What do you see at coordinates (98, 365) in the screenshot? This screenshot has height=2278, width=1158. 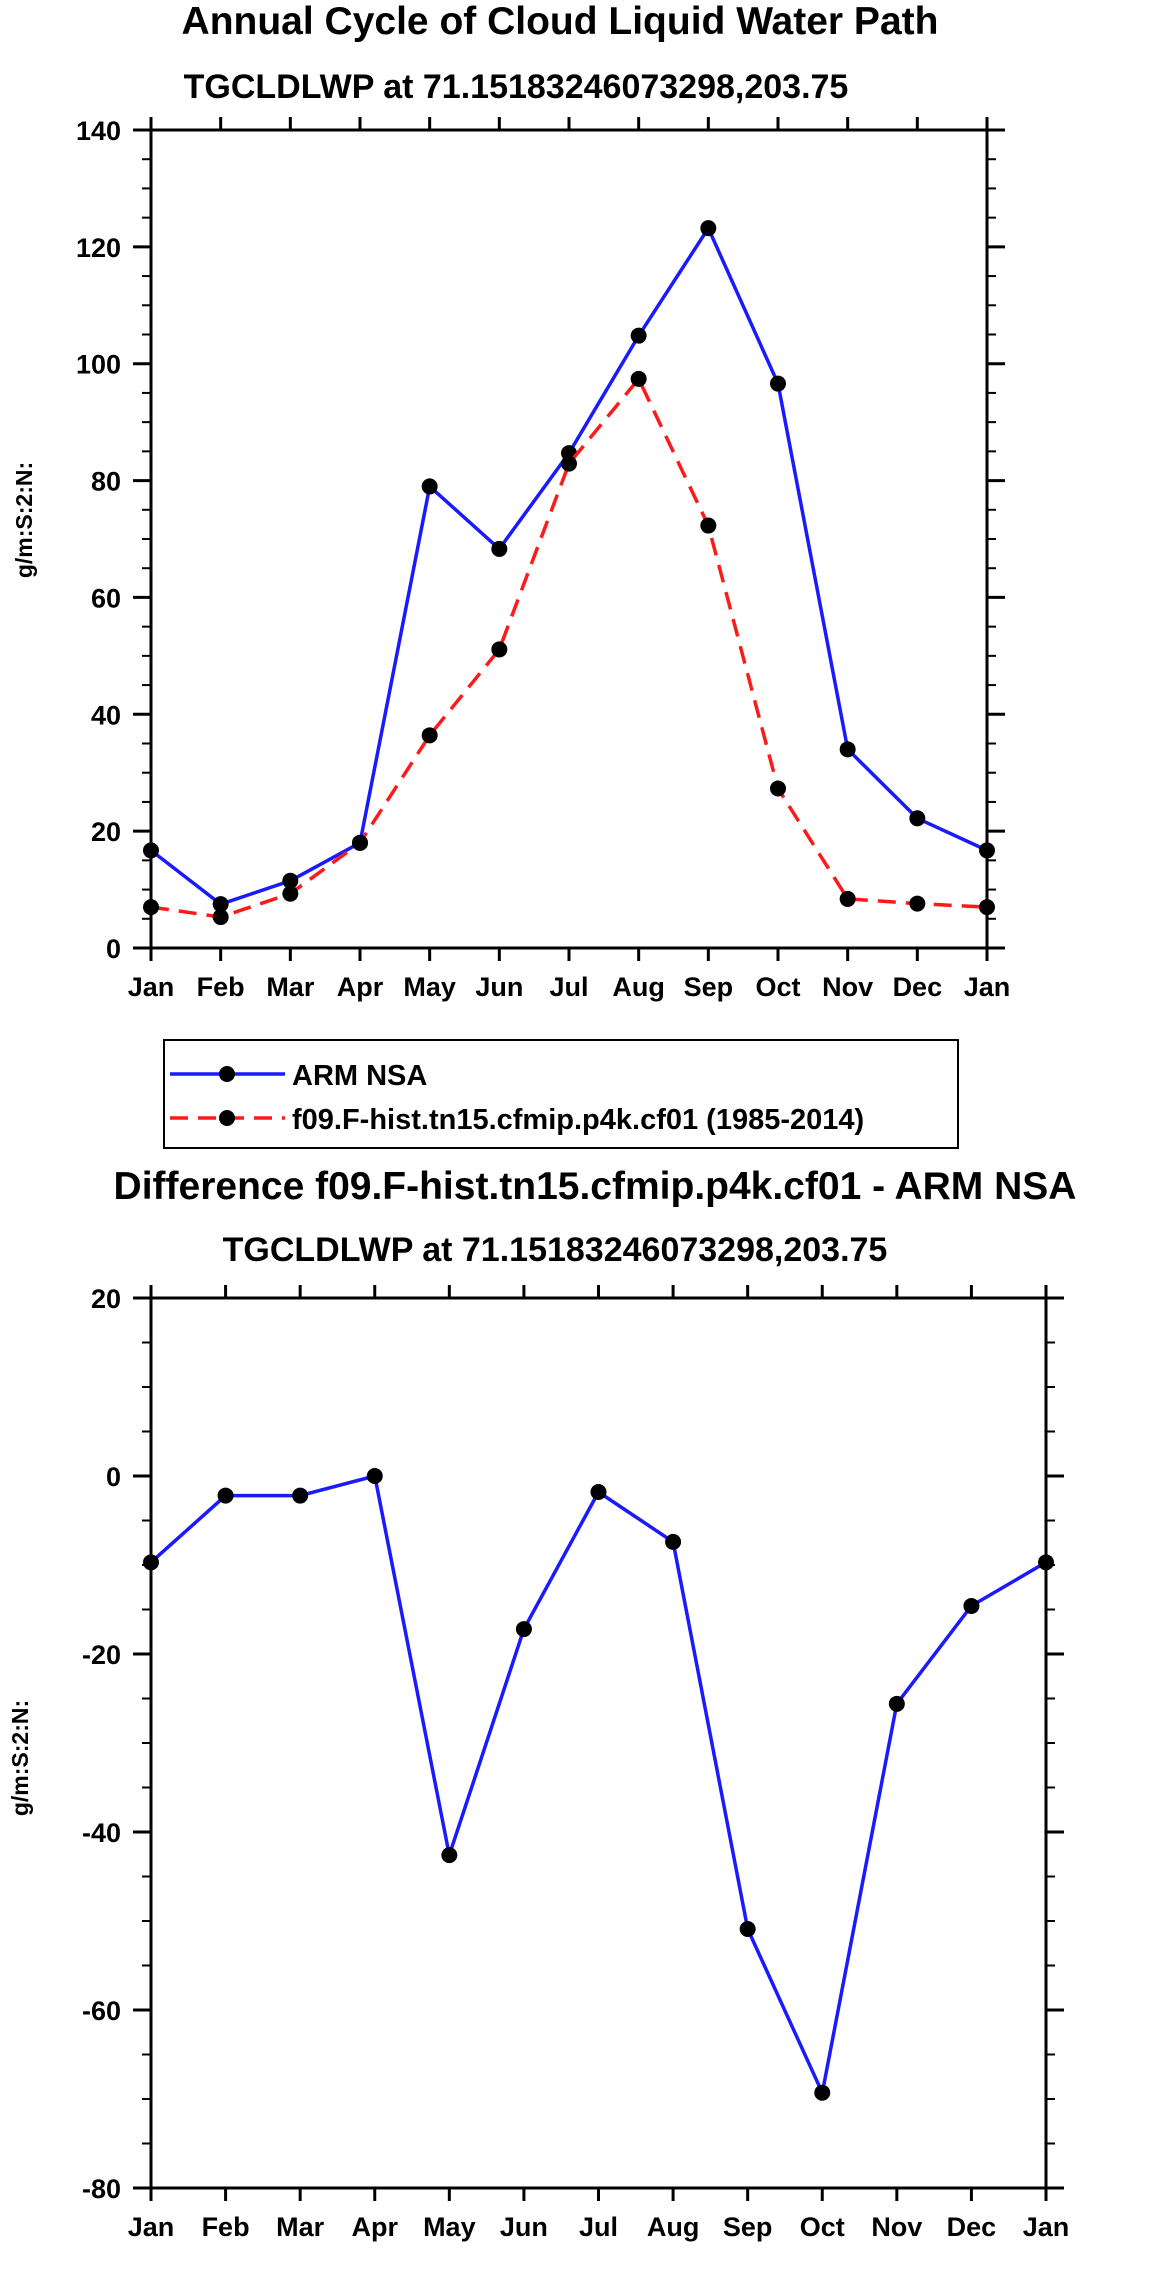 I see `top-chart-y-tick-label: 100` at bounding box center [98, 365].